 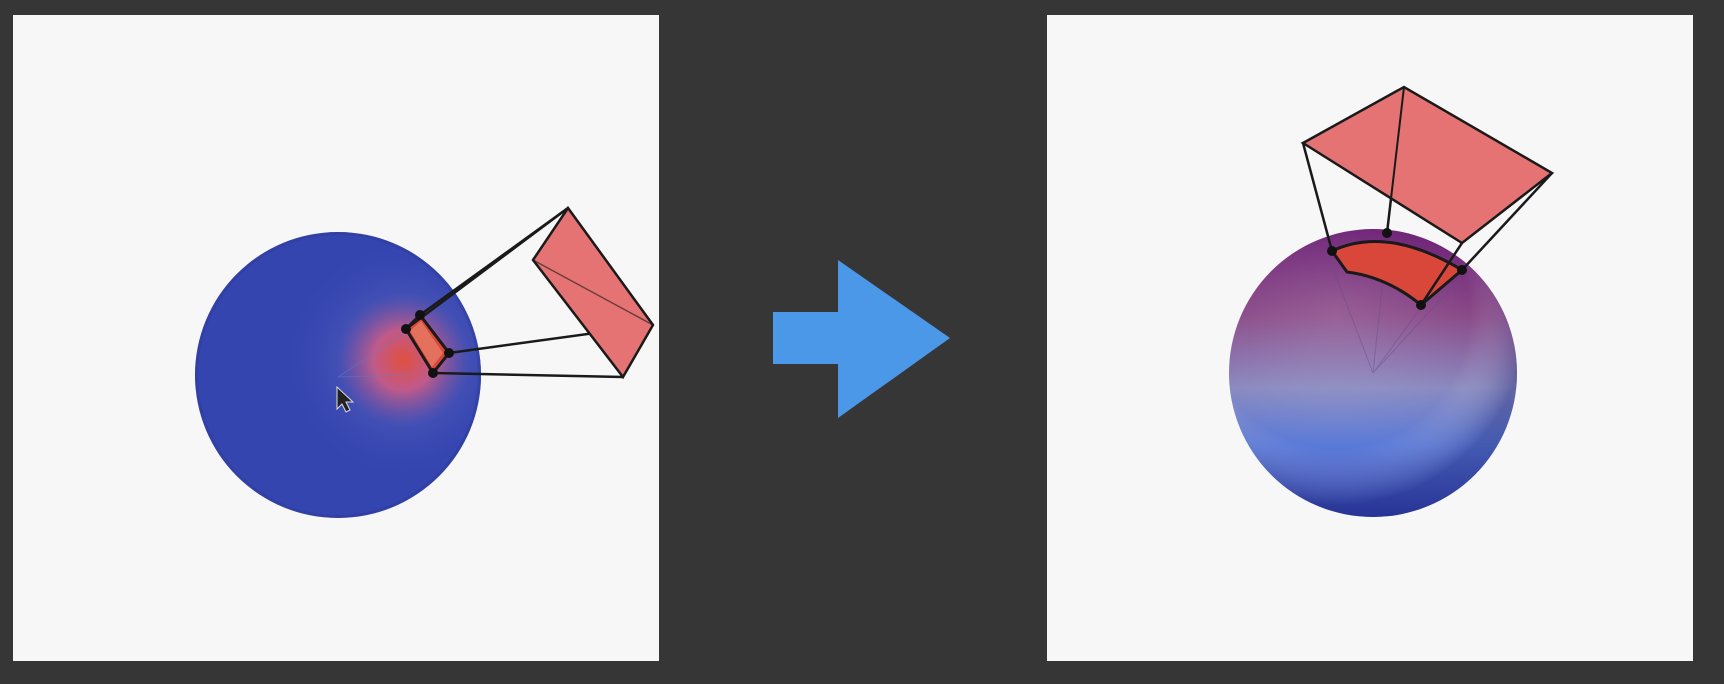 I want to click on frustum-face, so click(x=1427, y=165).